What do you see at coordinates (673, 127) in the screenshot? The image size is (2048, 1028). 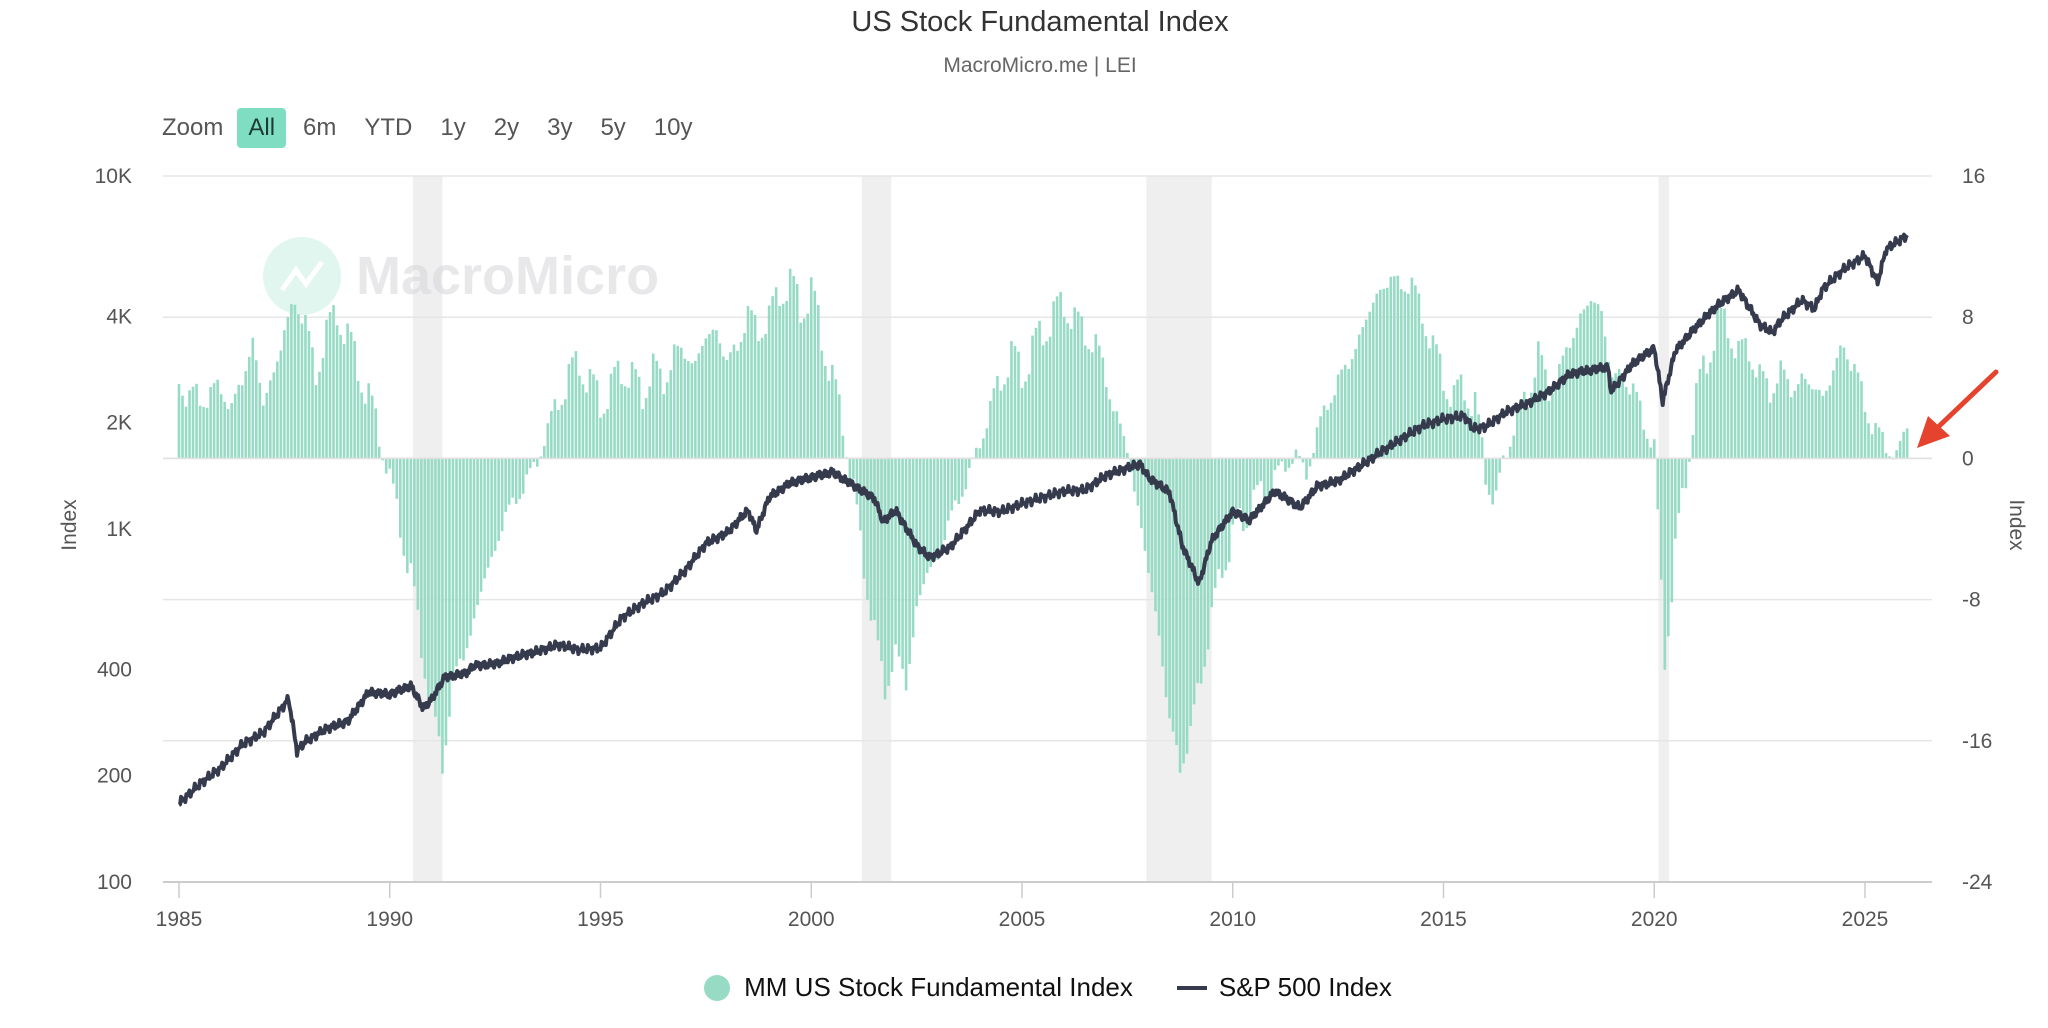 I see `zoom-10y-button: 10y` at bounding box center [673, 127].